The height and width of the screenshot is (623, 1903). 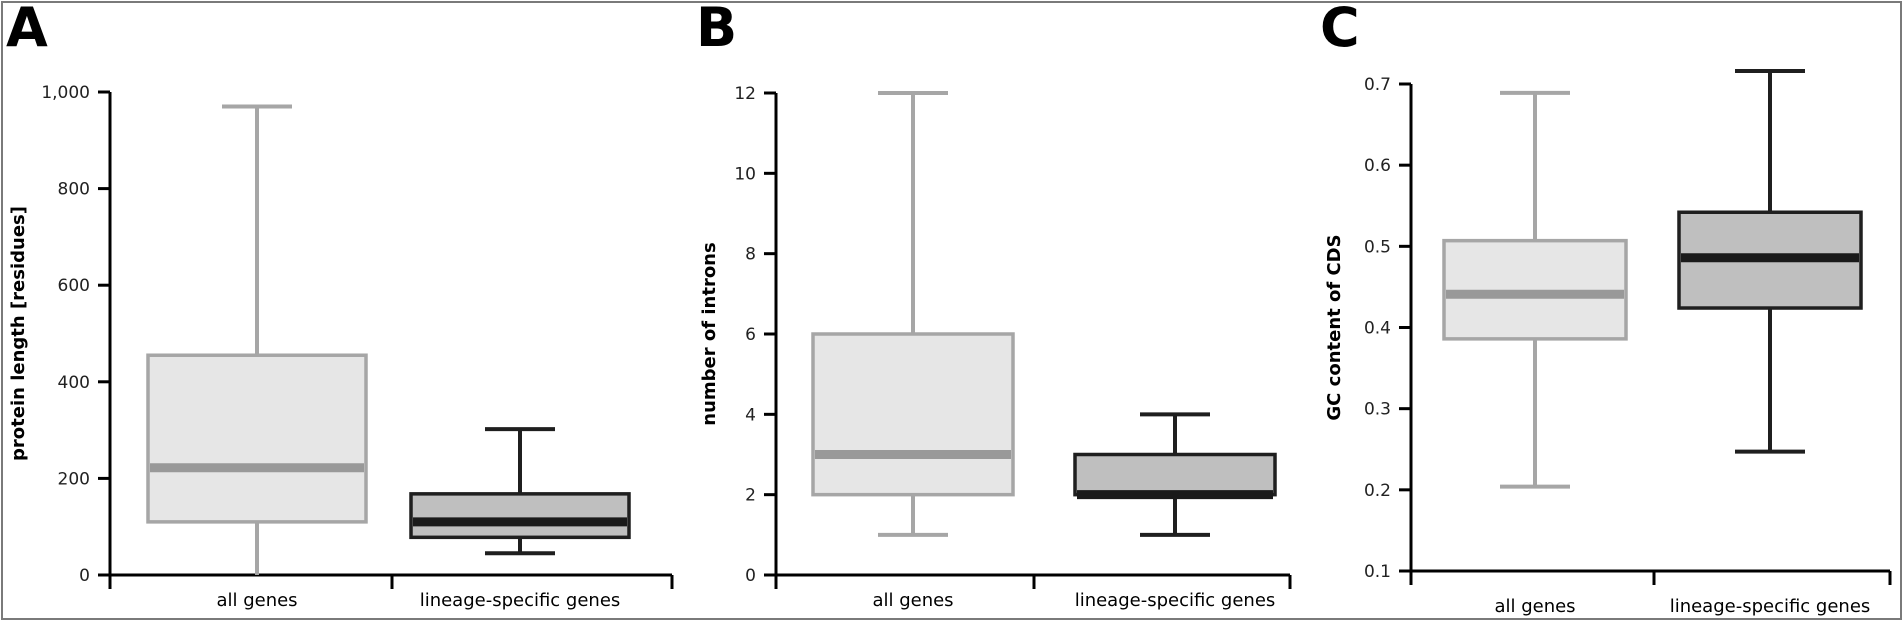 I want to click on y-tick-label: 4, so click(x=750, y=415).